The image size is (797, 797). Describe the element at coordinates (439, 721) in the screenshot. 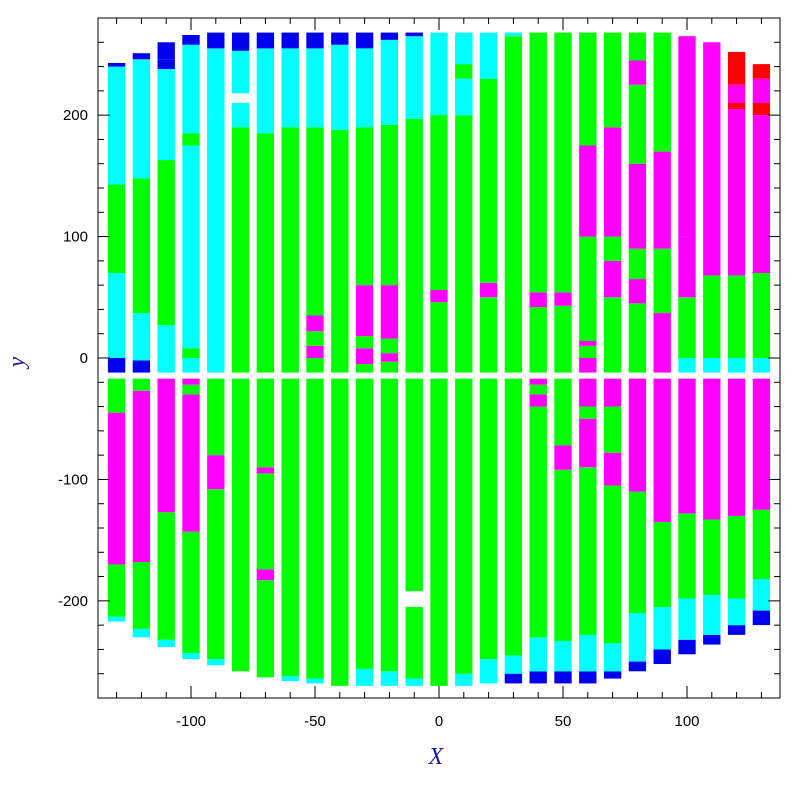

I see `x-tick-label: 0` at that location.